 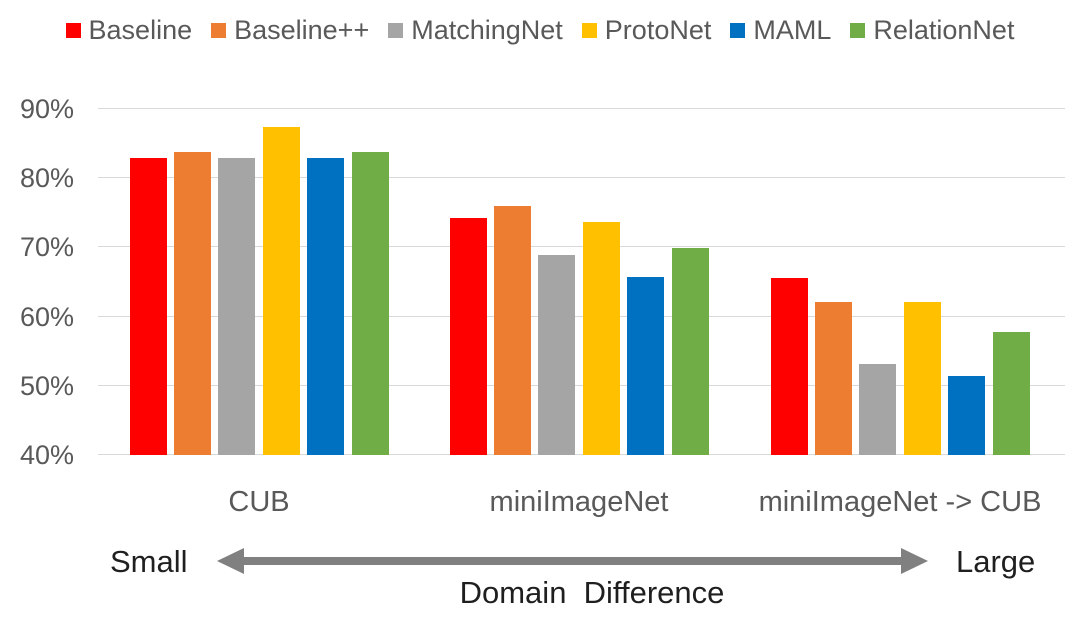 I want to click on legend-item-baseline: Baseline, so click(x=129, y=30).